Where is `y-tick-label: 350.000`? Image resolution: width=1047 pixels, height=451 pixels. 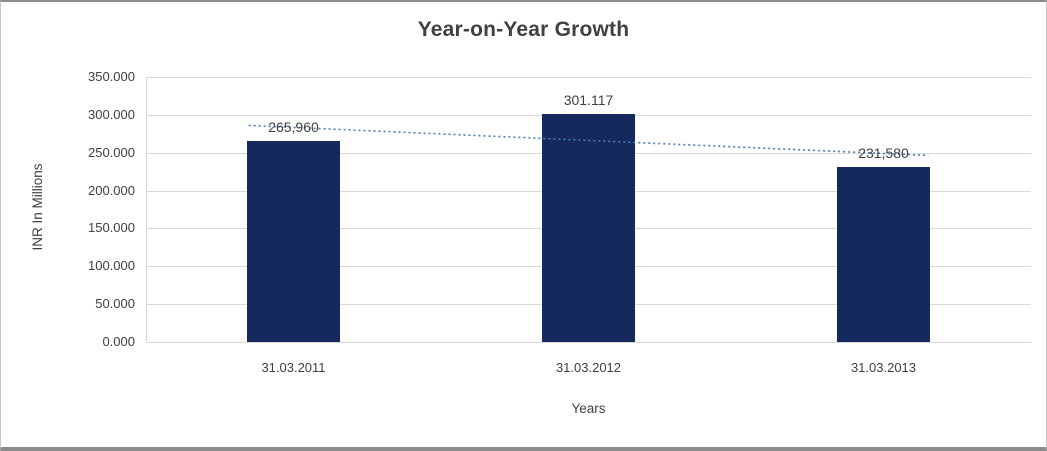
y-tick-label: 350.000 is located at coordinates (111, 76).